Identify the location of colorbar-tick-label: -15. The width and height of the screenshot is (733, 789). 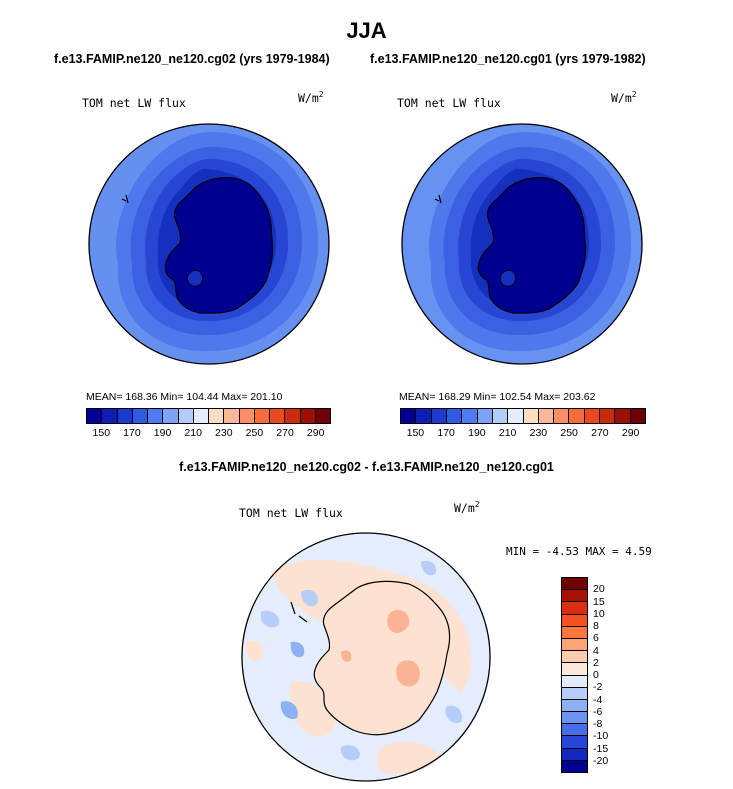
(601, 748).